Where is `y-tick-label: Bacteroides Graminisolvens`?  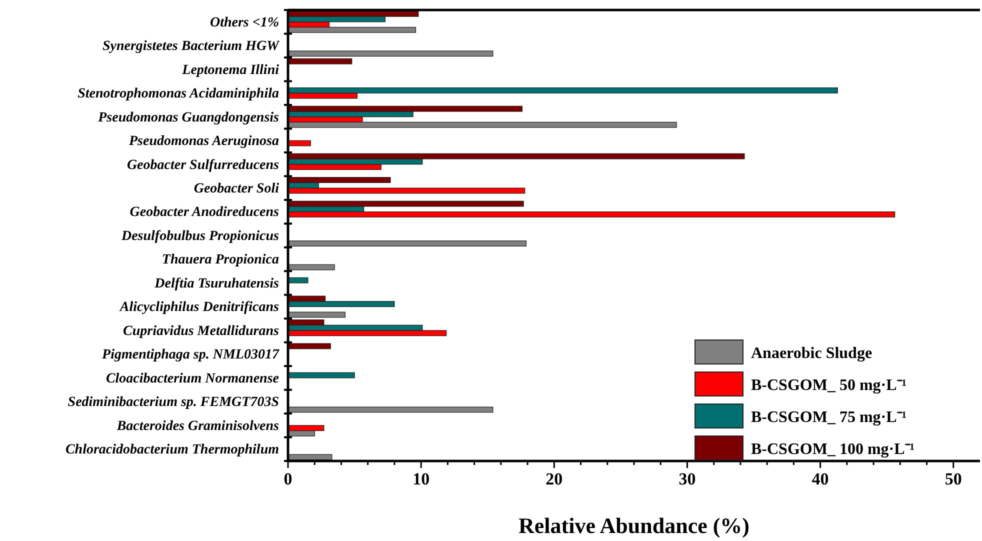
y-tick-label: Bacteroides Graminisolvens is located at coordinates (198, 426).